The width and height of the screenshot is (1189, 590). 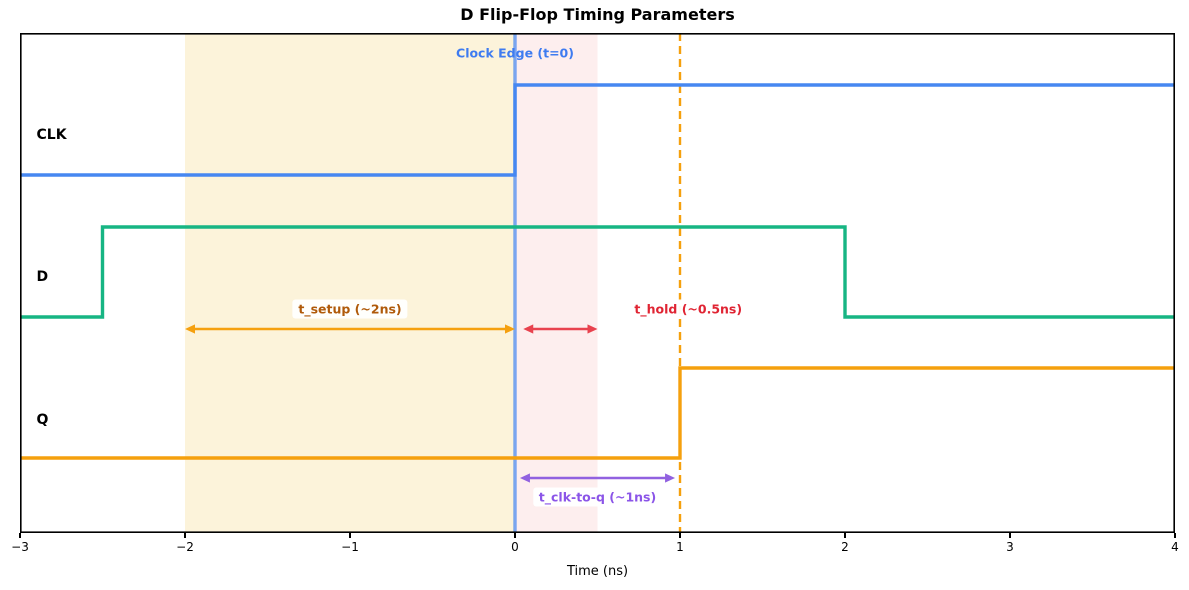 What do you see at coordinates (597, 478) in the screenshot?
I see `clk-to-q-arrow` at bounding box center [597, 478].